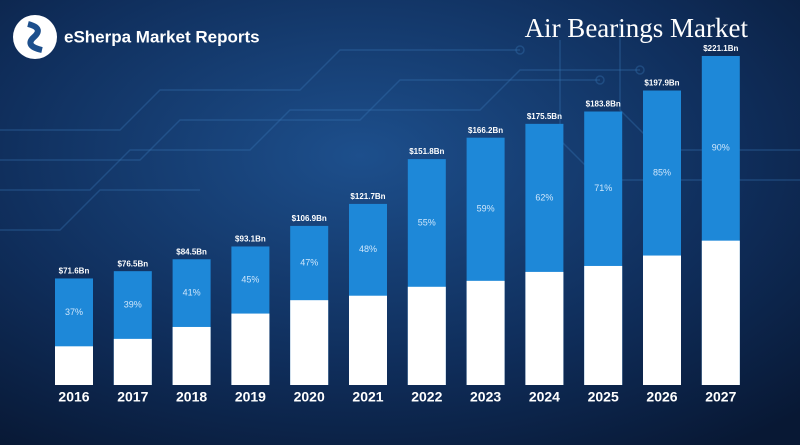 This screenshot has width=800, height=445. Describe the element at coordinates (133, 304) in the screenshot. I see `share-label: 39%` at that location.